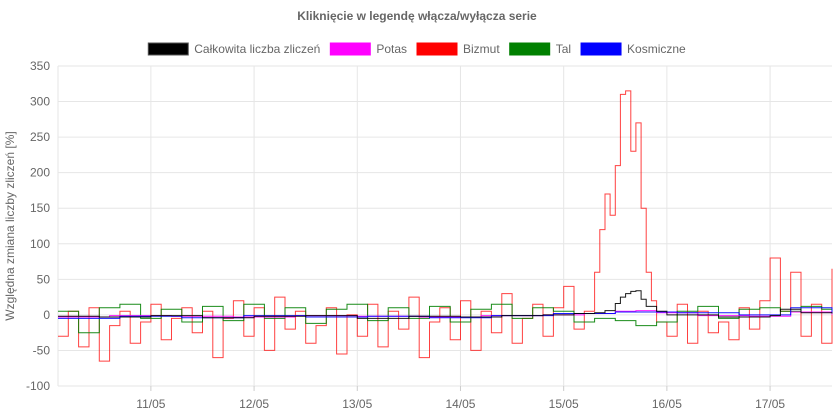  I want to click on x-axis: 11/05 12/05 13/05 14/05 15/05 16/05 17/05, so click(460, 398).